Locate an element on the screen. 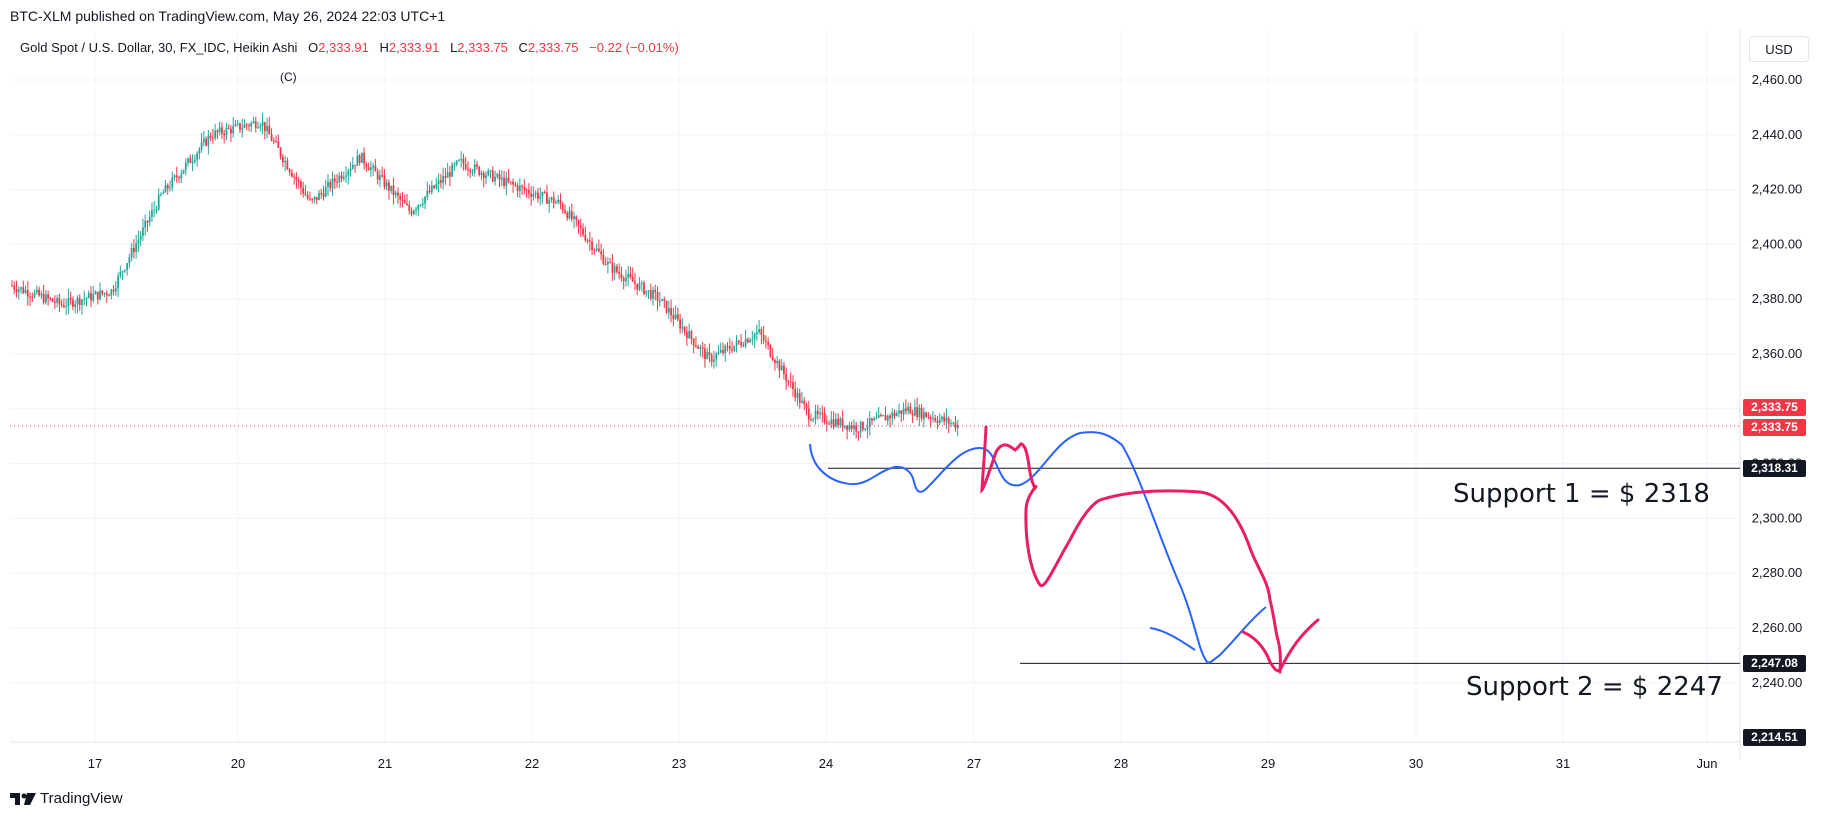 The height and width of the screenshot is (818, 1824). low-price-tag: 2,214.51 is located at coordinates (1774, 737).